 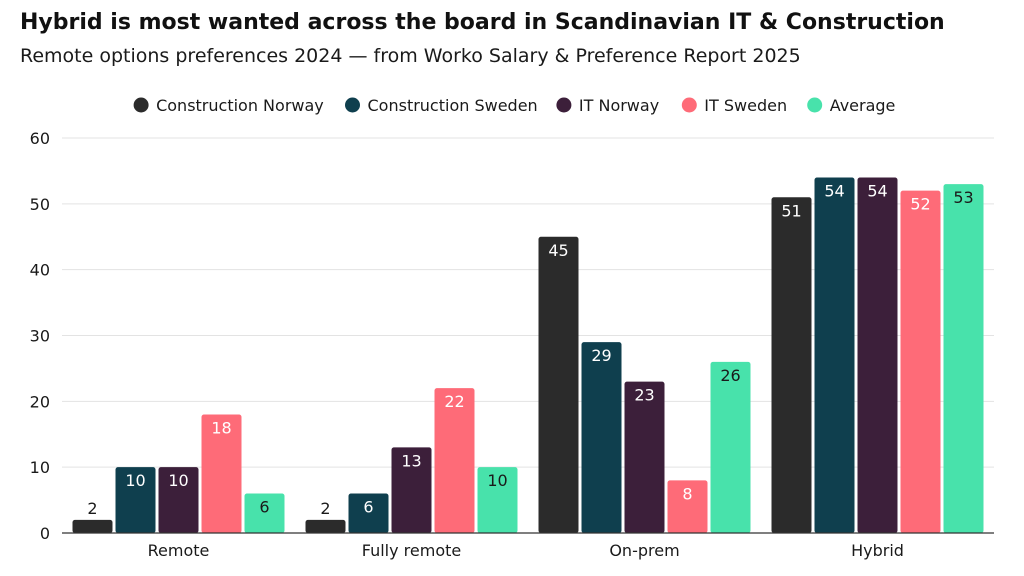 I want to click on y-tick-label: 60, so click(x=40, y=138).